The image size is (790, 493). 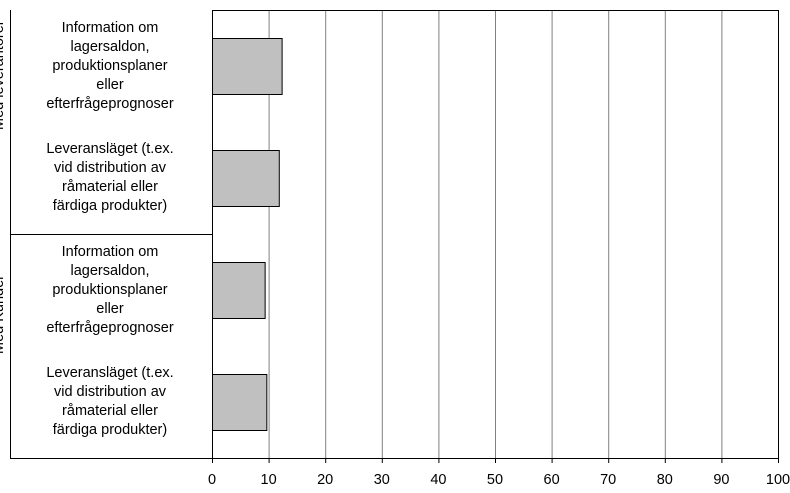 I want to click on x-tick-label: 0, so click(x=212, y=480).